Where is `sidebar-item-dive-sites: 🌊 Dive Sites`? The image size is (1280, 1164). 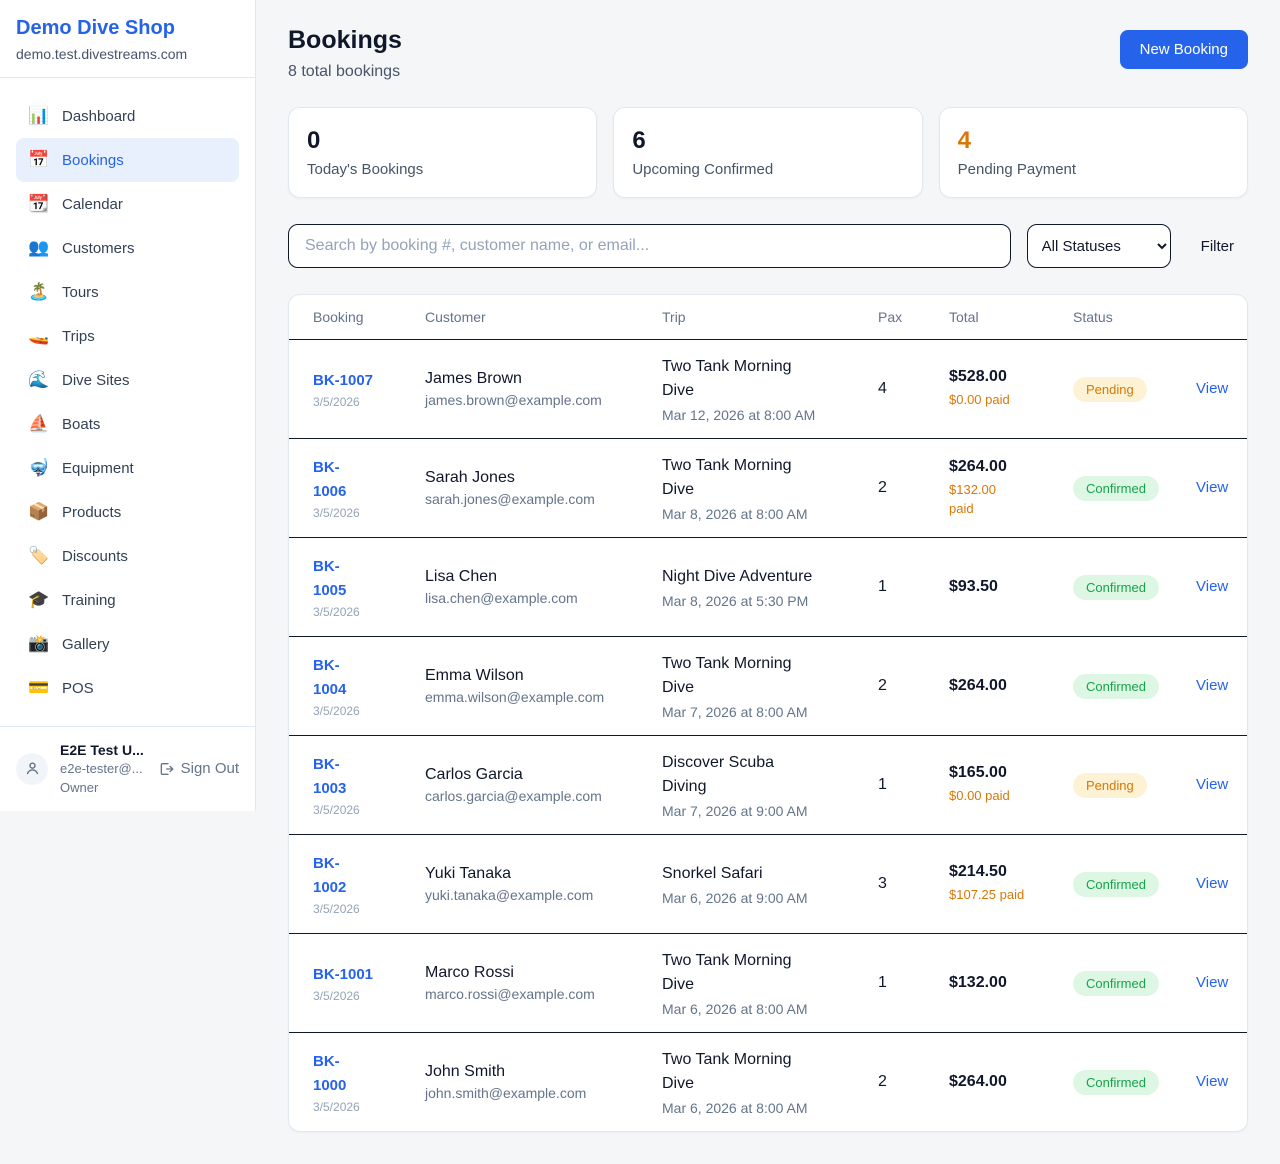
sidebar-item-dive-sites: 🌊 Dive Sites is located at coordinates (127, 380).